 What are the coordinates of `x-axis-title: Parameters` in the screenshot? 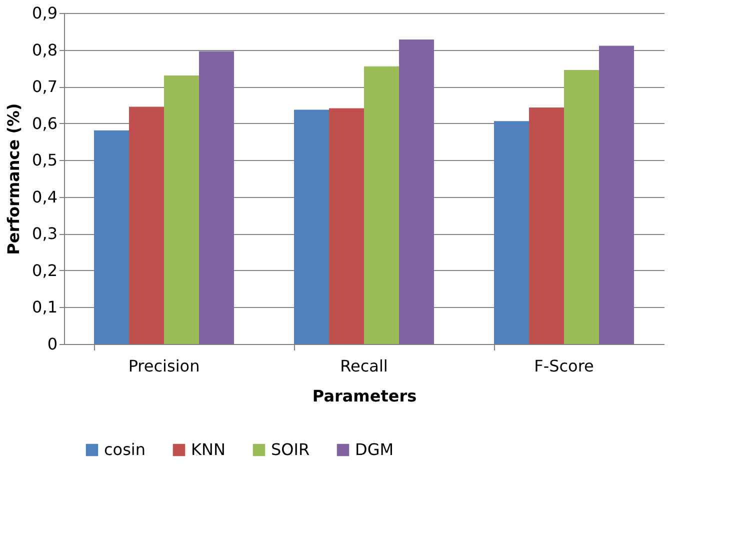 It's located at (364, 396).